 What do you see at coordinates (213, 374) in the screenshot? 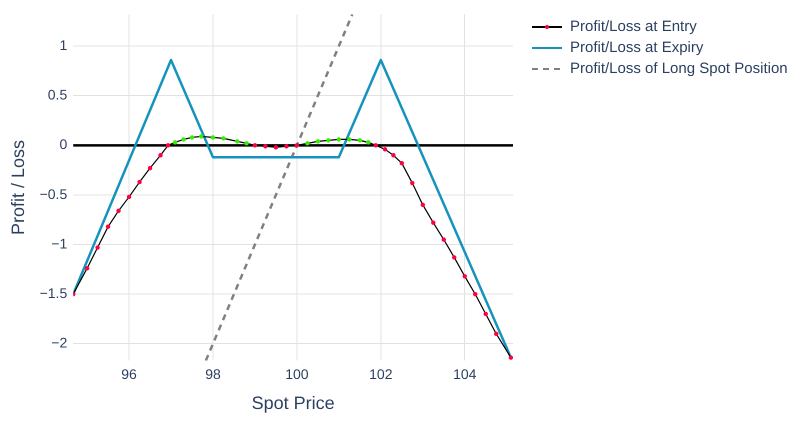
I see `x-tick-label: 98` at bounding box center [213, 374].